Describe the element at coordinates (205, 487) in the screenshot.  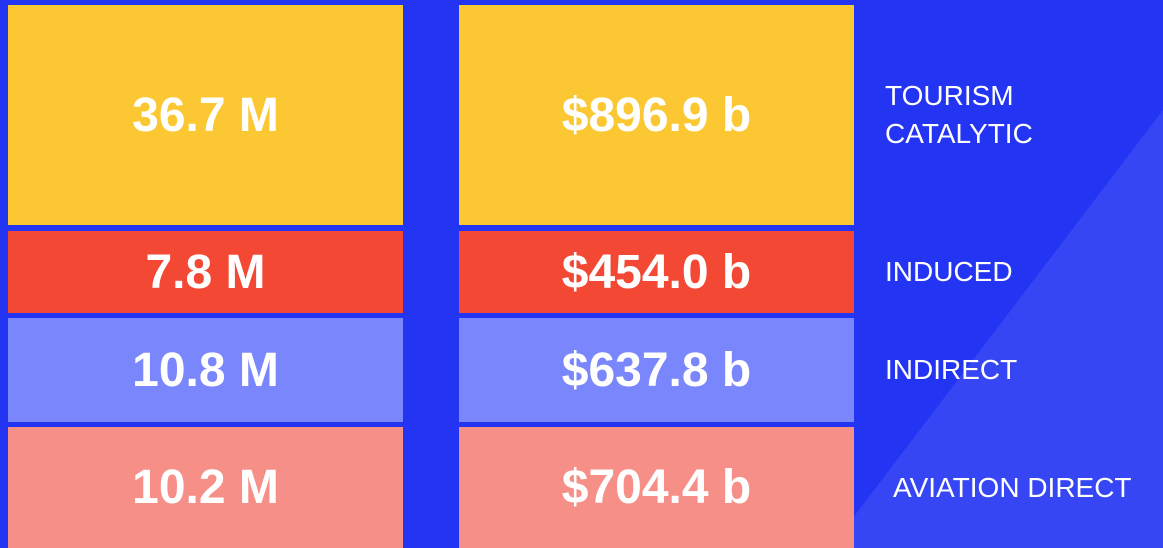
I see `jobs-segment: 10.2 M` at that location.